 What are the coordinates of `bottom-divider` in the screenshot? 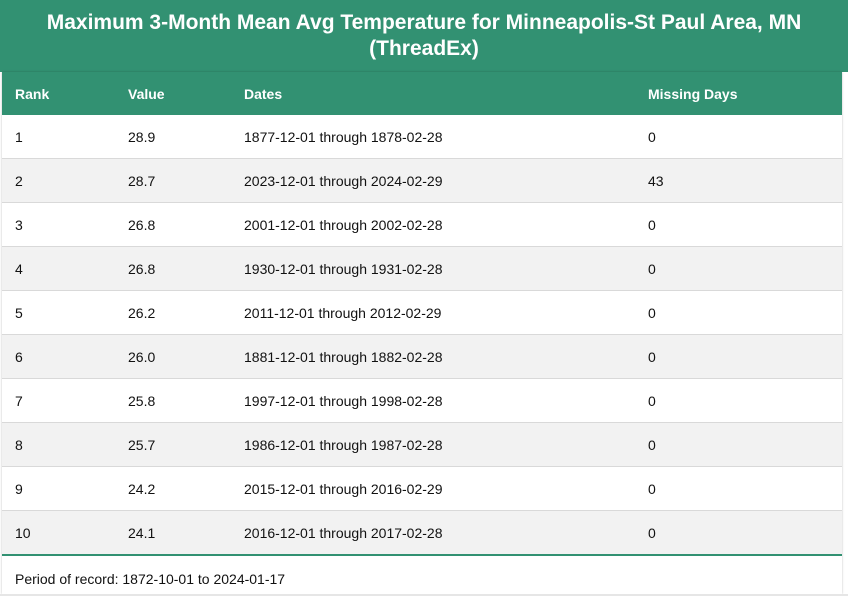 It's located at (424, 595).